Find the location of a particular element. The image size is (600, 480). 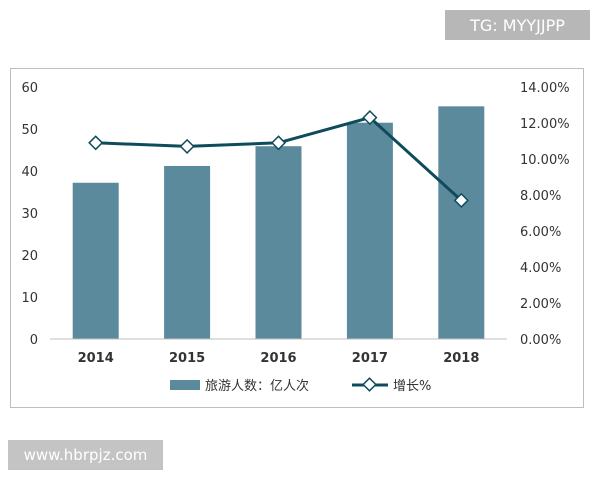

x-axis: 2014 2015 2016 2017 2018 is located at coordinates (279, 358).